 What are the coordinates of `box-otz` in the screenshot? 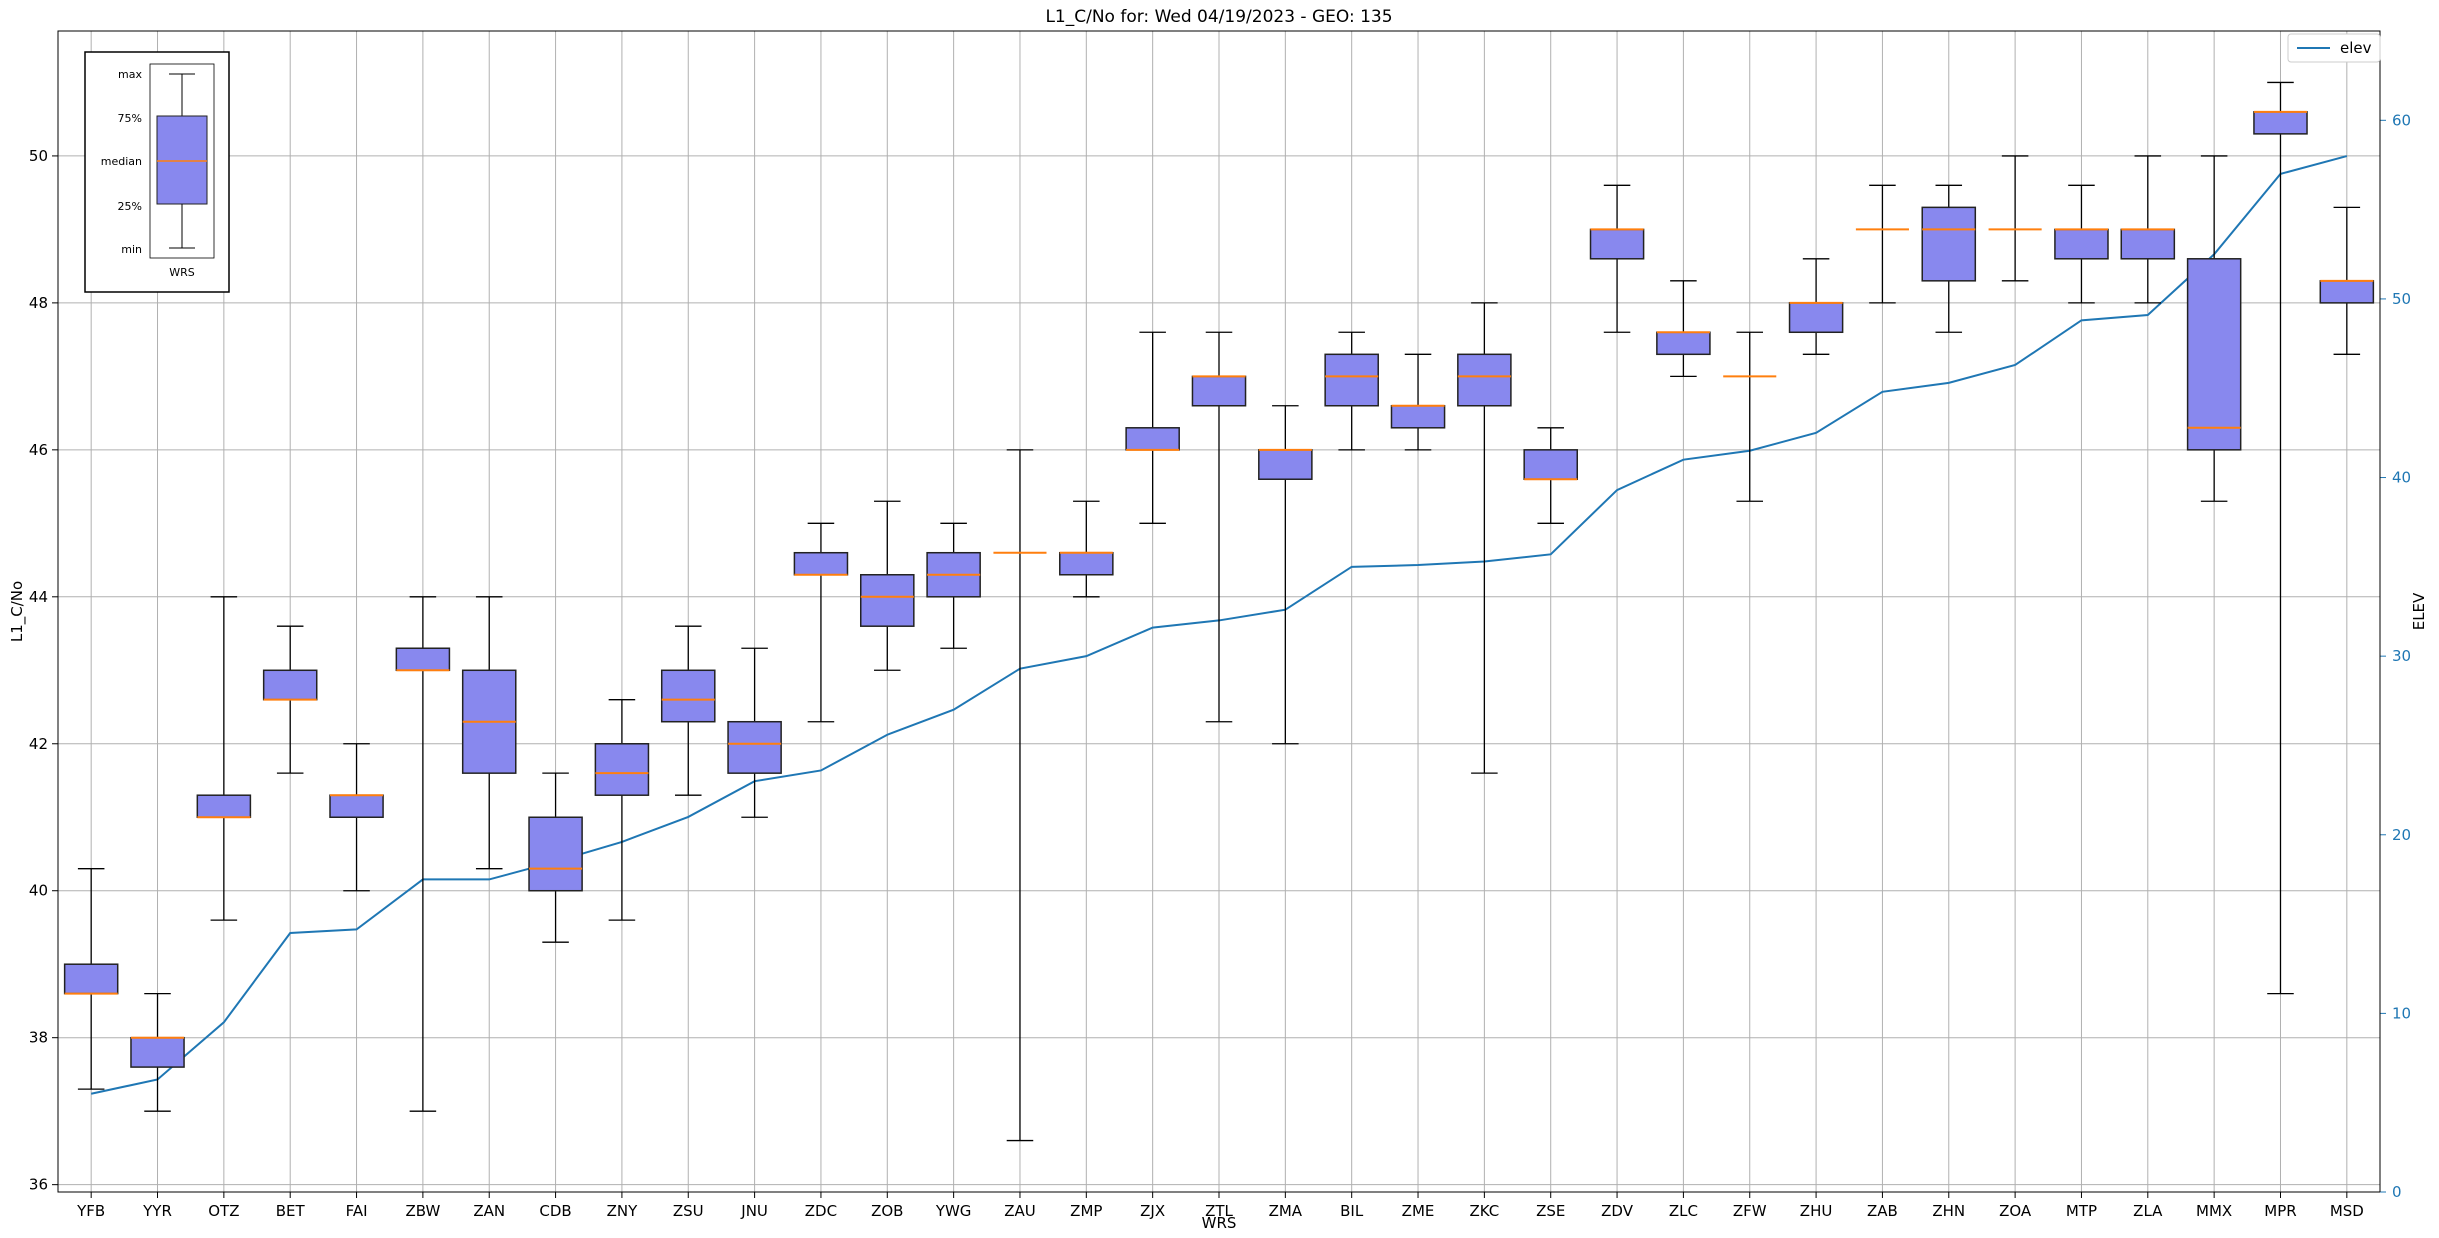 It's located at (224, 758).